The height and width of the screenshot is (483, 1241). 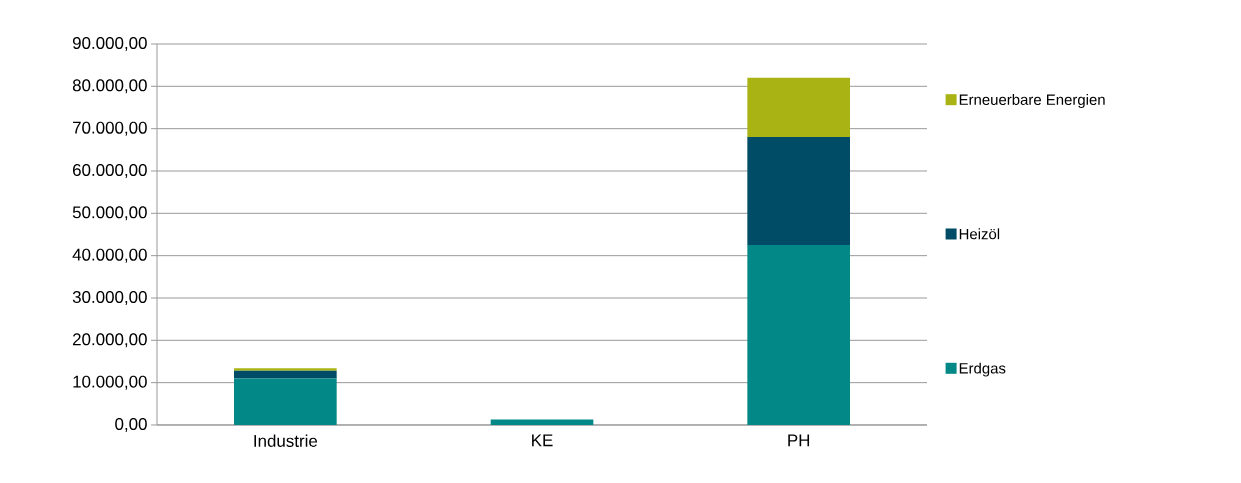 I want to click on y-tick-label: 10.000,00, so click(x=110, y=382).